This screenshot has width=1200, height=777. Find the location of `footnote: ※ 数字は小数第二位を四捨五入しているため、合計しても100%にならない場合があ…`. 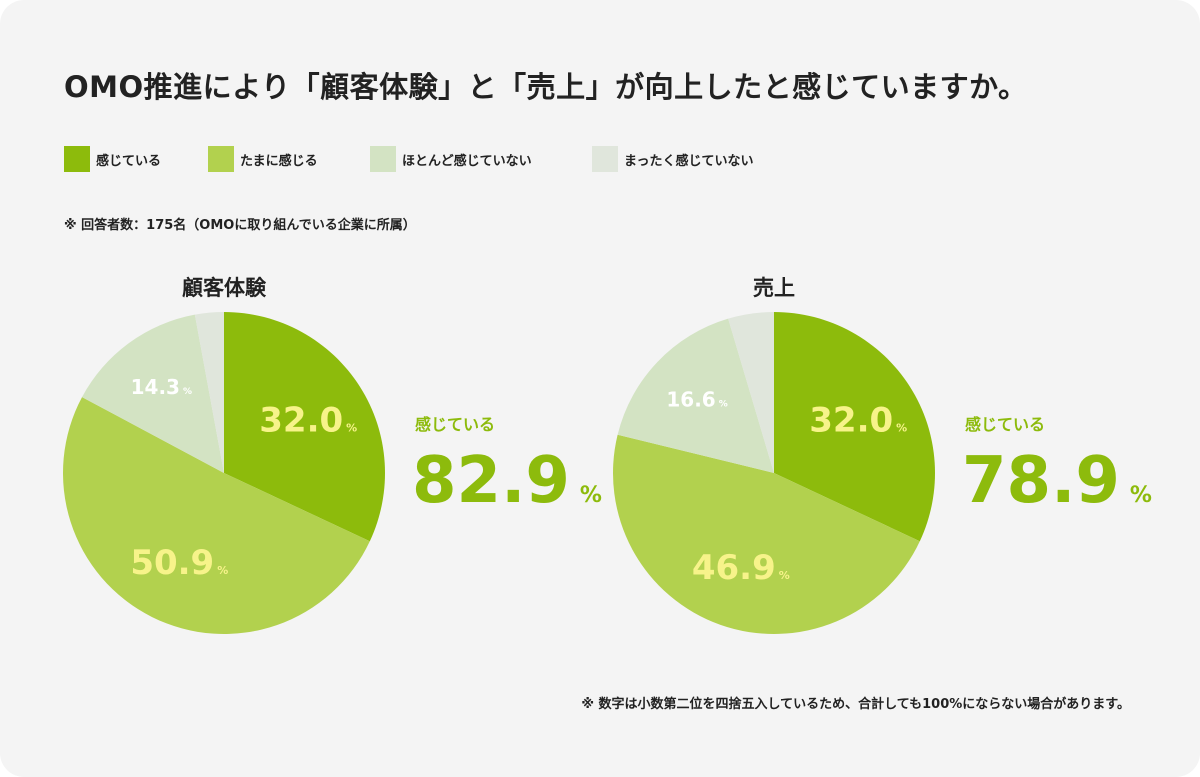

footnote: ※ 数字は小数第二位を四捨五入しているため、合計しても100%にならない場合があ… is located at coordinates (855, 704).